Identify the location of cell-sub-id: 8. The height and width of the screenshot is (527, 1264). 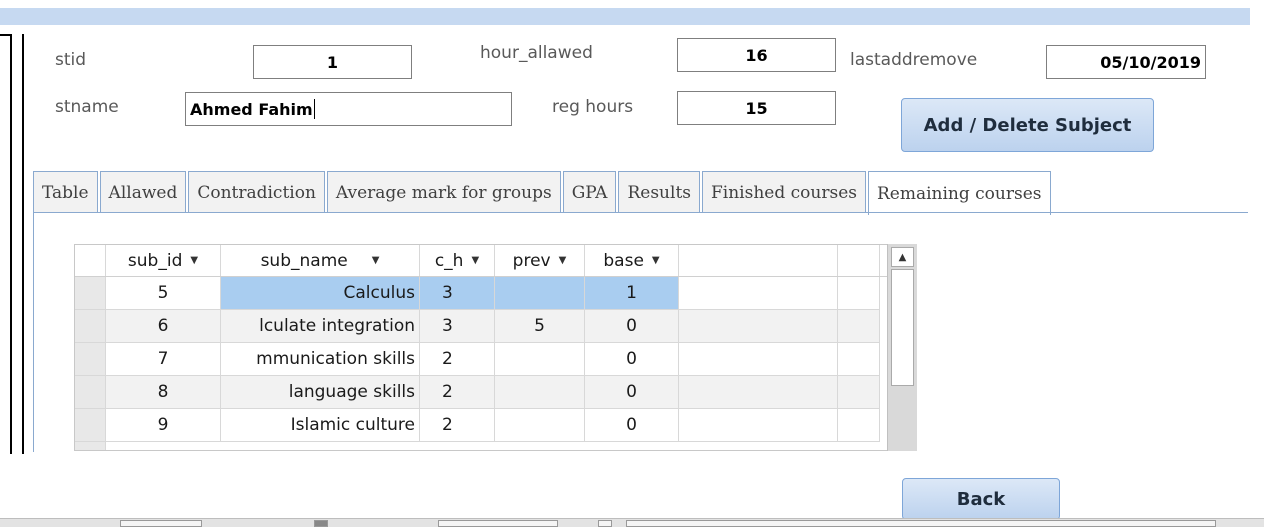
(163, 392).